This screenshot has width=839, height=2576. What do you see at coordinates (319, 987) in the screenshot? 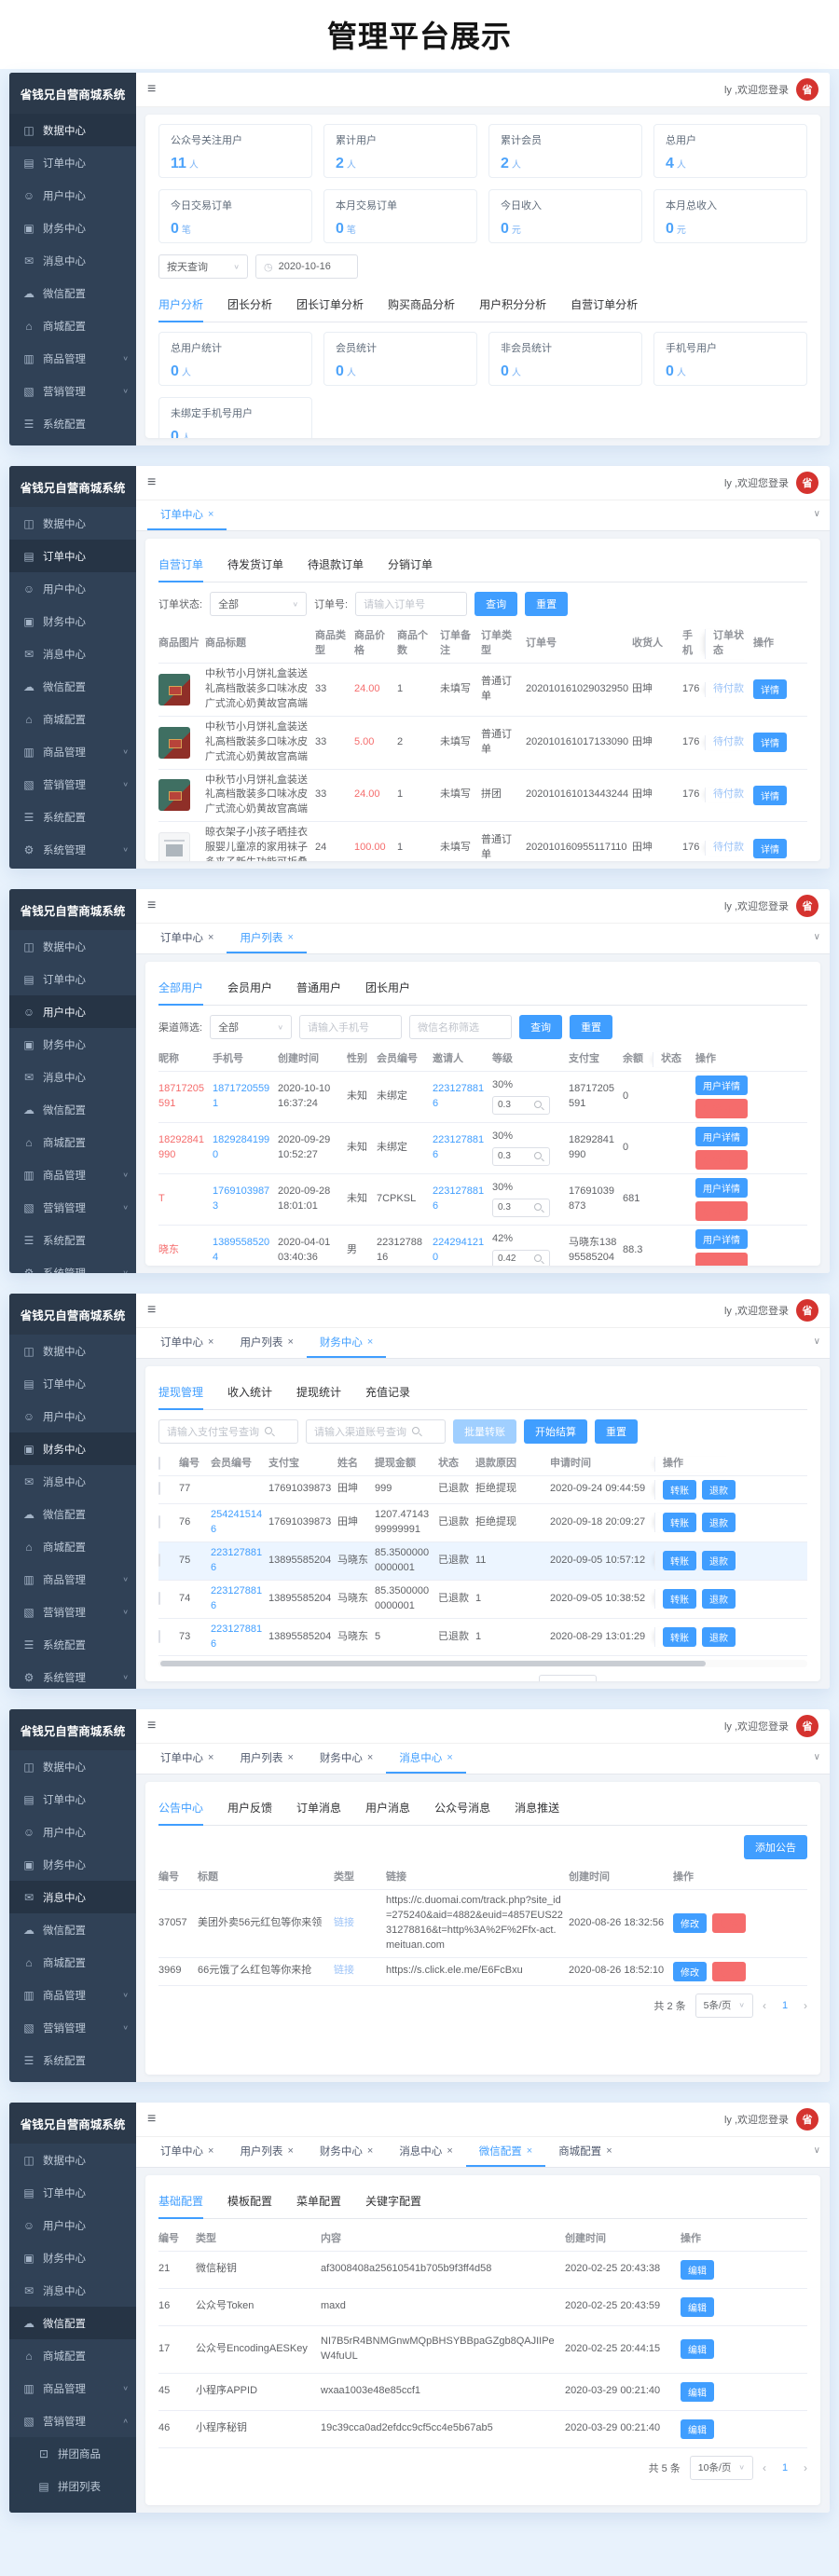
I see `user-type-tab: 普通用户` at bounding box center [319, 987].